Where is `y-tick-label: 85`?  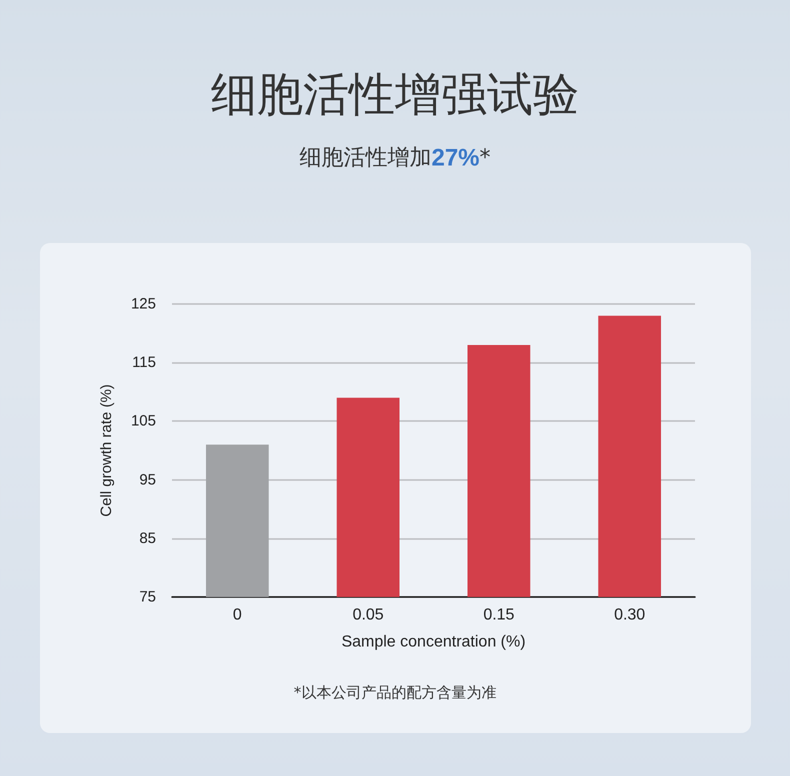 y-tick-label: 85 is located at coordinates (147, 538).